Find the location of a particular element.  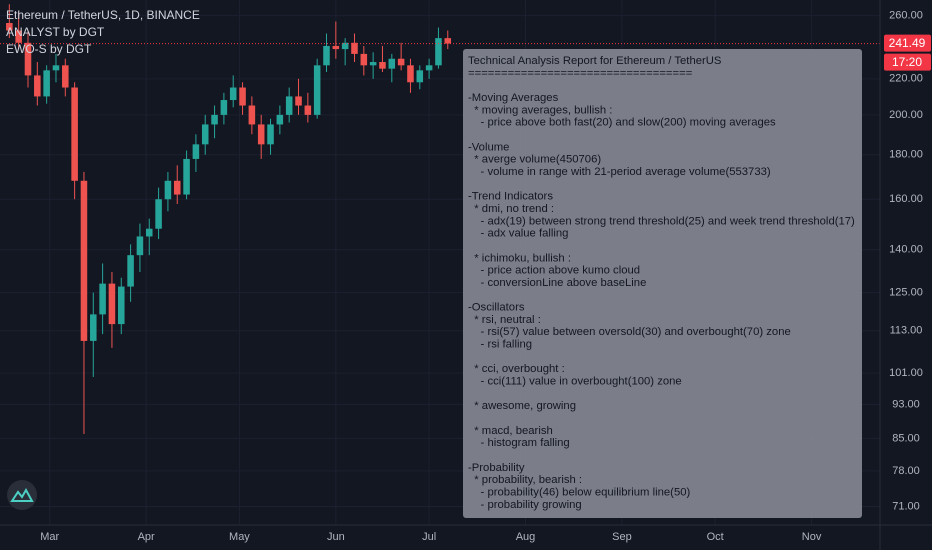

y-tick-label: 101.00 is located at coordinates (906, 373).